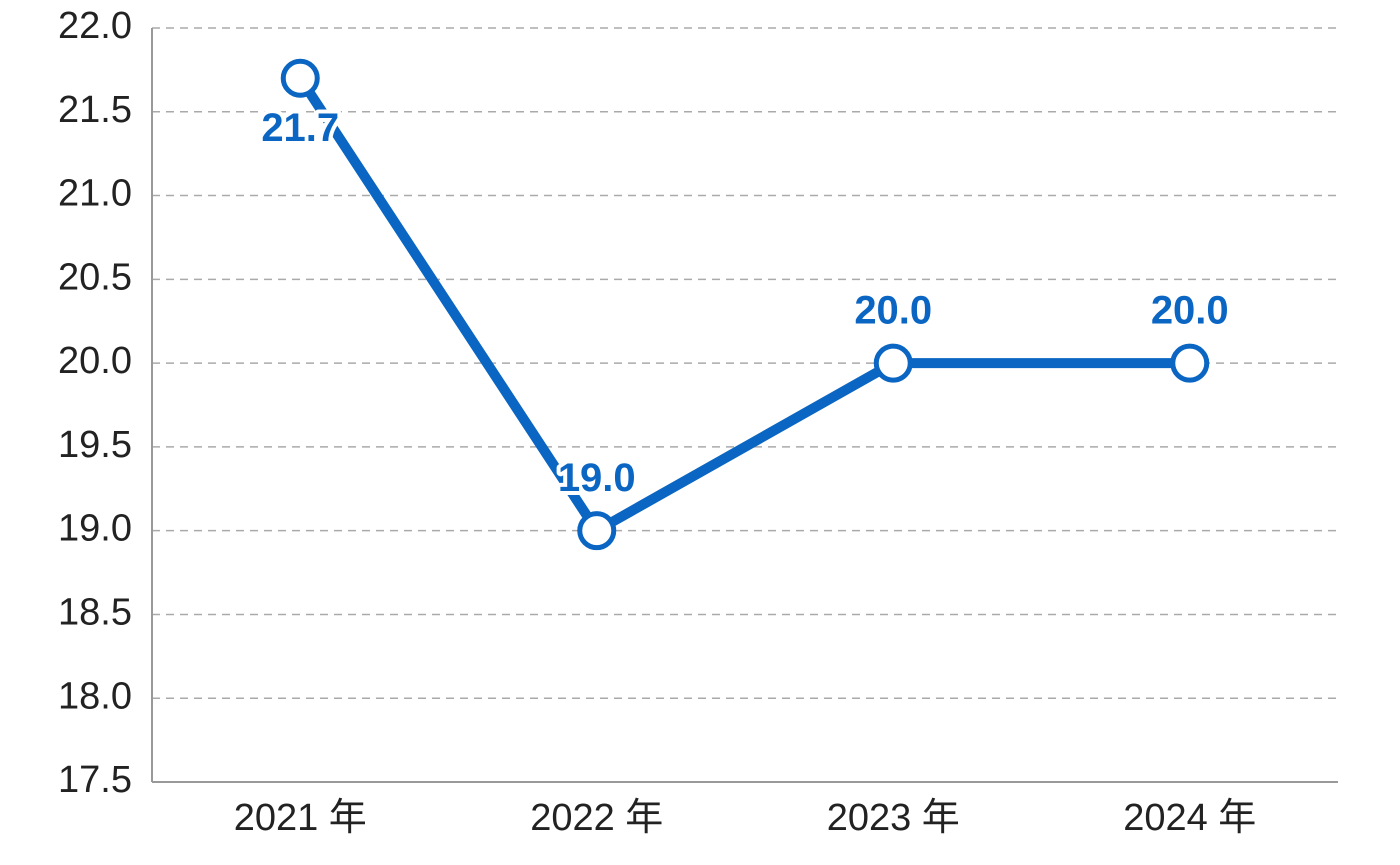 This screenshot has height=865, width=1400. I want to click on value-label: 19.0, so click(597, 478).